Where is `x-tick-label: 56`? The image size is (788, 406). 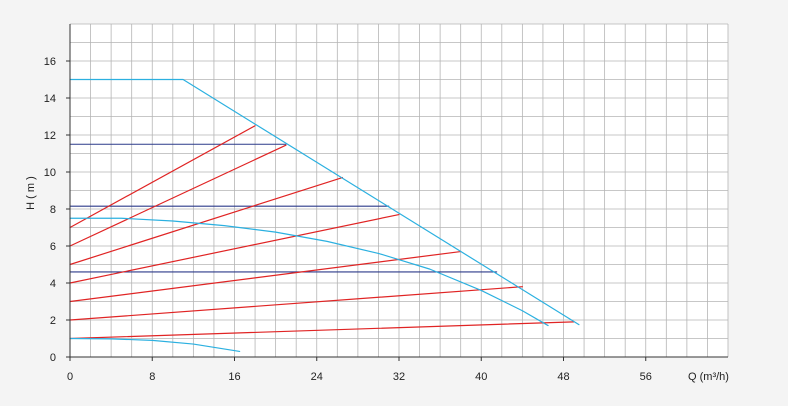
x-tick-label: 56 is located at coordinates (646, 377).